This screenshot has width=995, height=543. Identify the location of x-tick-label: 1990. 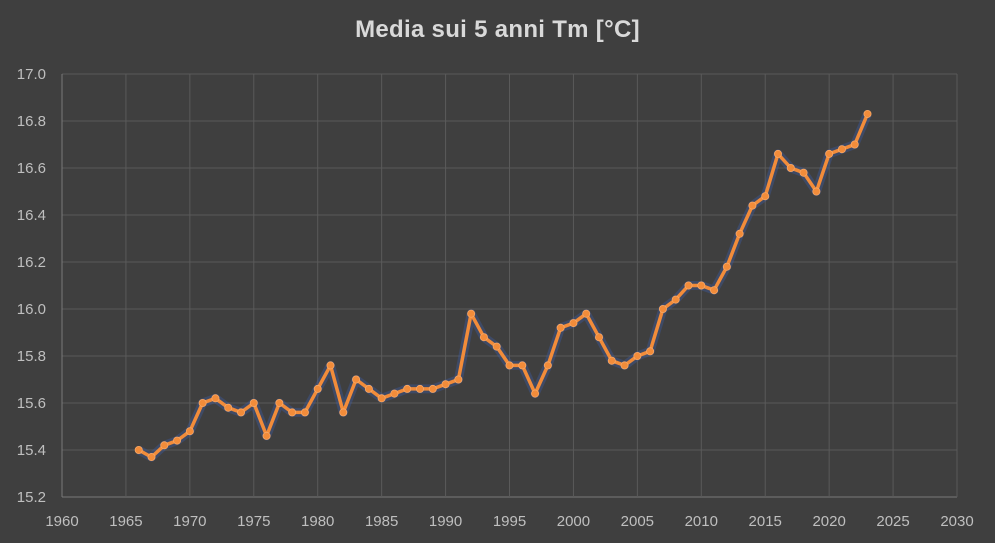
(445, 521).